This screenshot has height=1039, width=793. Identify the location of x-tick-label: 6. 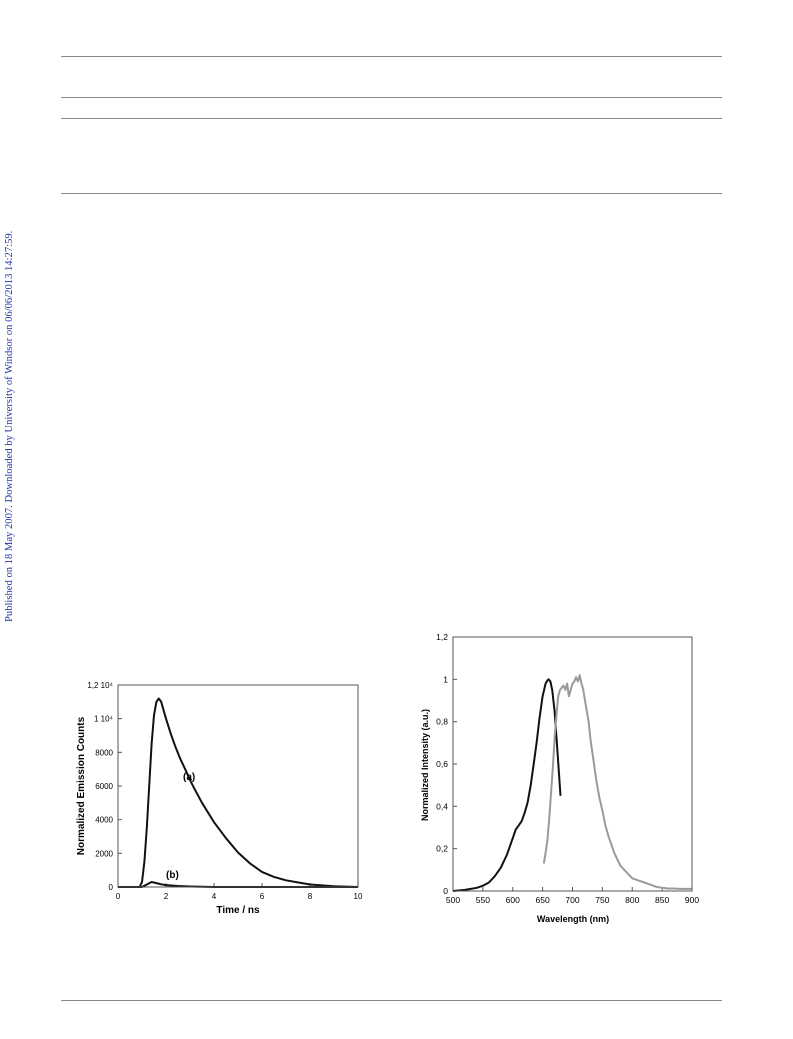
(262, 896).